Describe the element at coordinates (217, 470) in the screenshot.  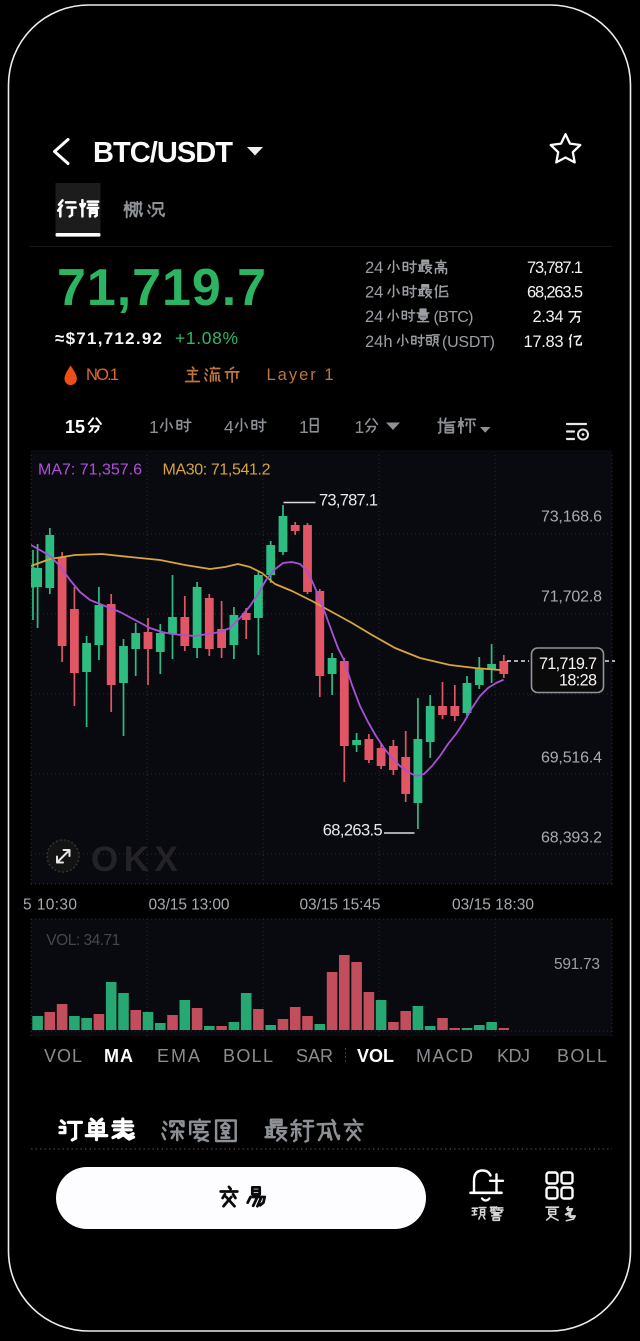
I see `svg-text: MA30: 71,541.2` at that location.